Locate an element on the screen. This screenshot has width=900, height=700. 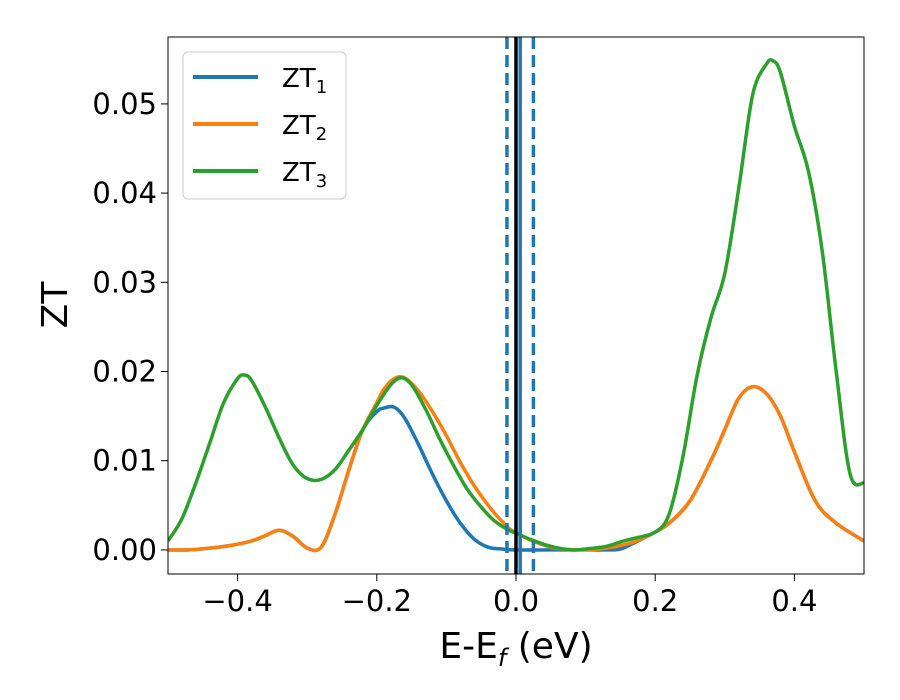
legend-label-zt3: ZT3 is located at coordinates (304, 175).